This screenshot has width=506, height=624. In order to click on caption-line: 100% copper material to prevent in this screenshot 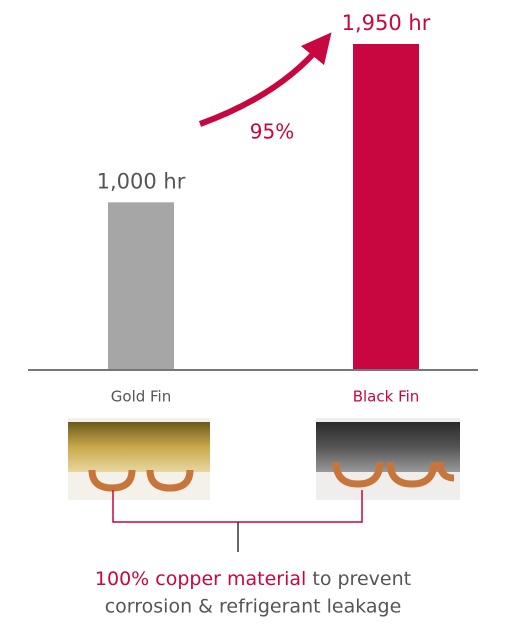, I will do `click(253, 579)`.